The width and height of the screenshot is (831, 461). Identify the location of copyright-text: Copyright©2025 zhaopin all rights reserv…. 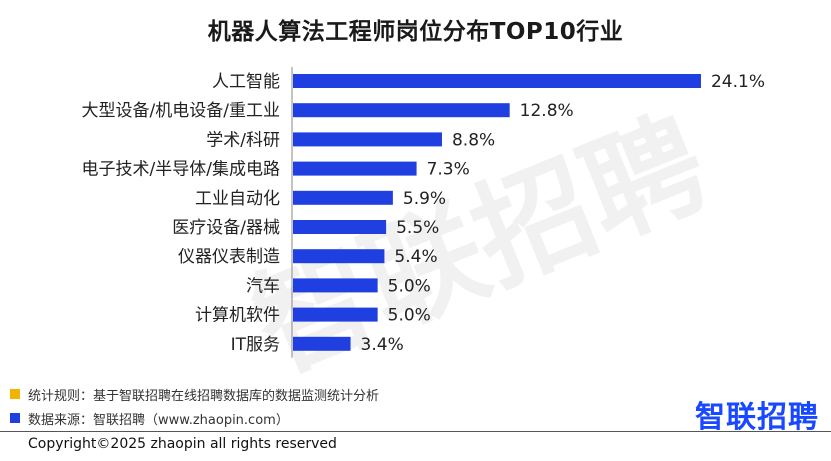
(182, 444).